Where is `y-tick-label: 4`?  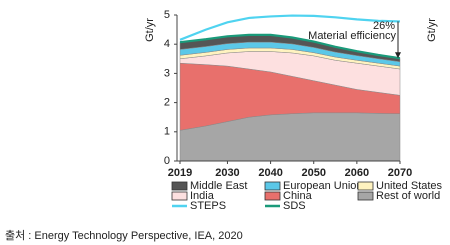
y-tick-label: 4 is located at coordinates (167, 44).